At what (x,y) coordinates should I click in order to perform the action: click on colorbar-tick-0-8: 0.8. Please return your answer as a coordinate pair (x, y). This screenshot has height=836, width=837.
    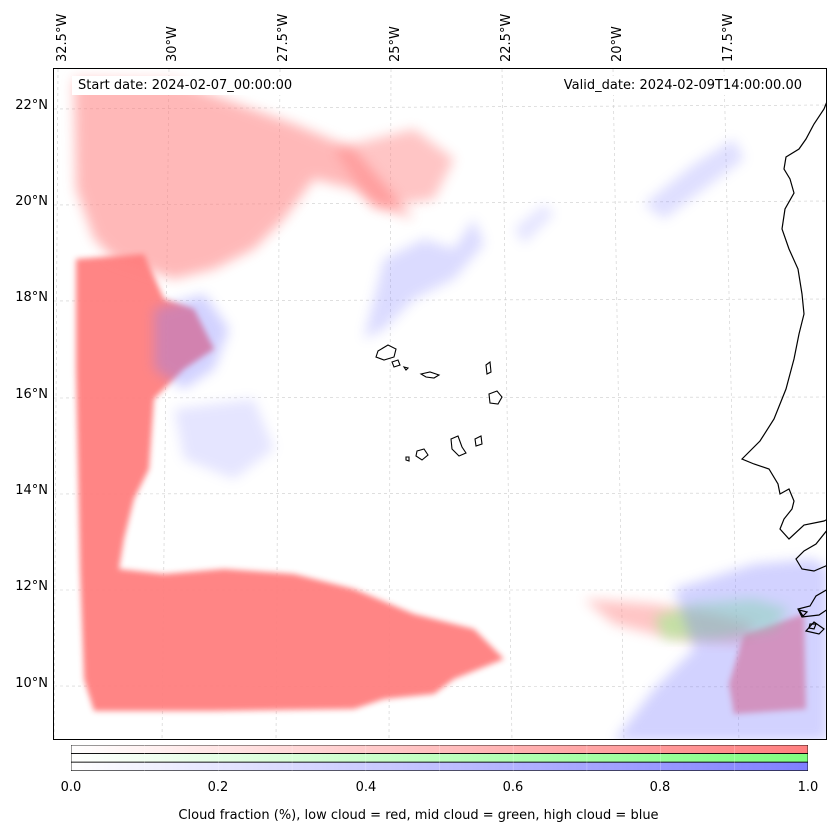
    Looking at the image, I should click on (660, 787).